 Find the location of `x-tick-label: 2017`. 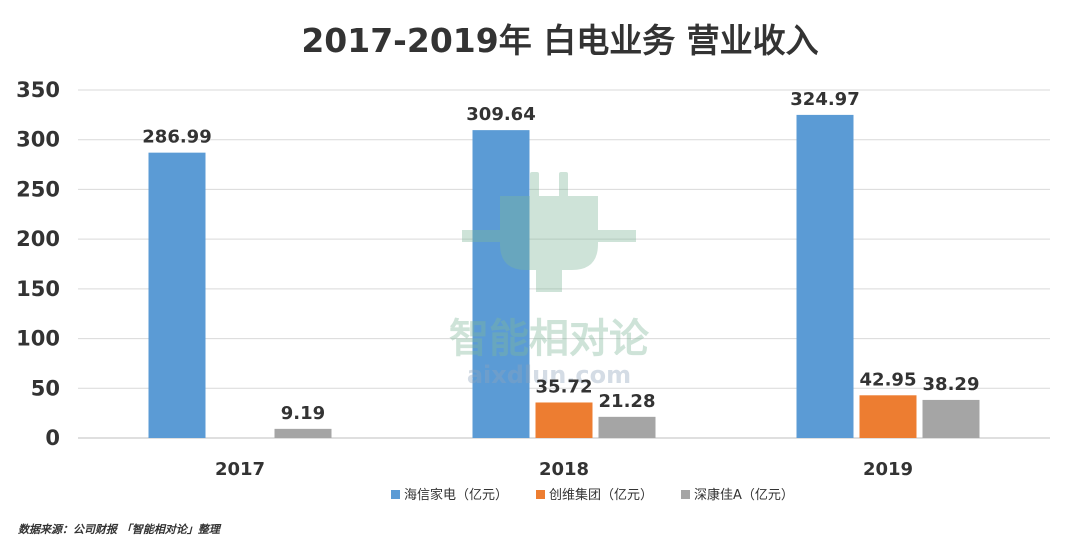

x-tick-label: 2017 is located at coordinates (240, 469).